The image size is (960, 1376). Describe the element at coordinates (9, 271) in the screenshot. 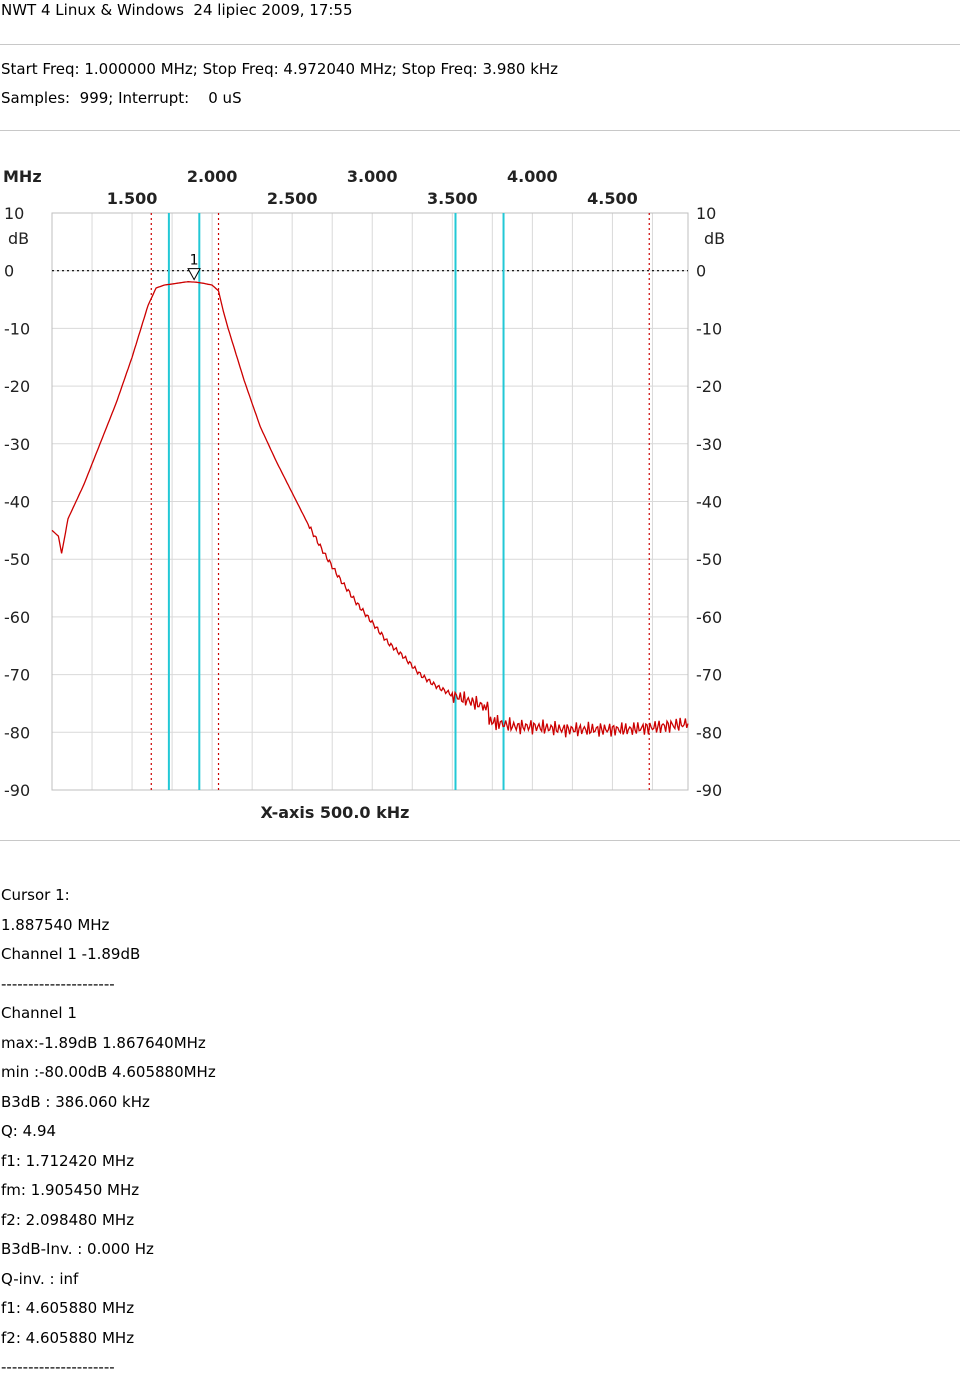

I see `y-tick-label-left: 0` at that location.